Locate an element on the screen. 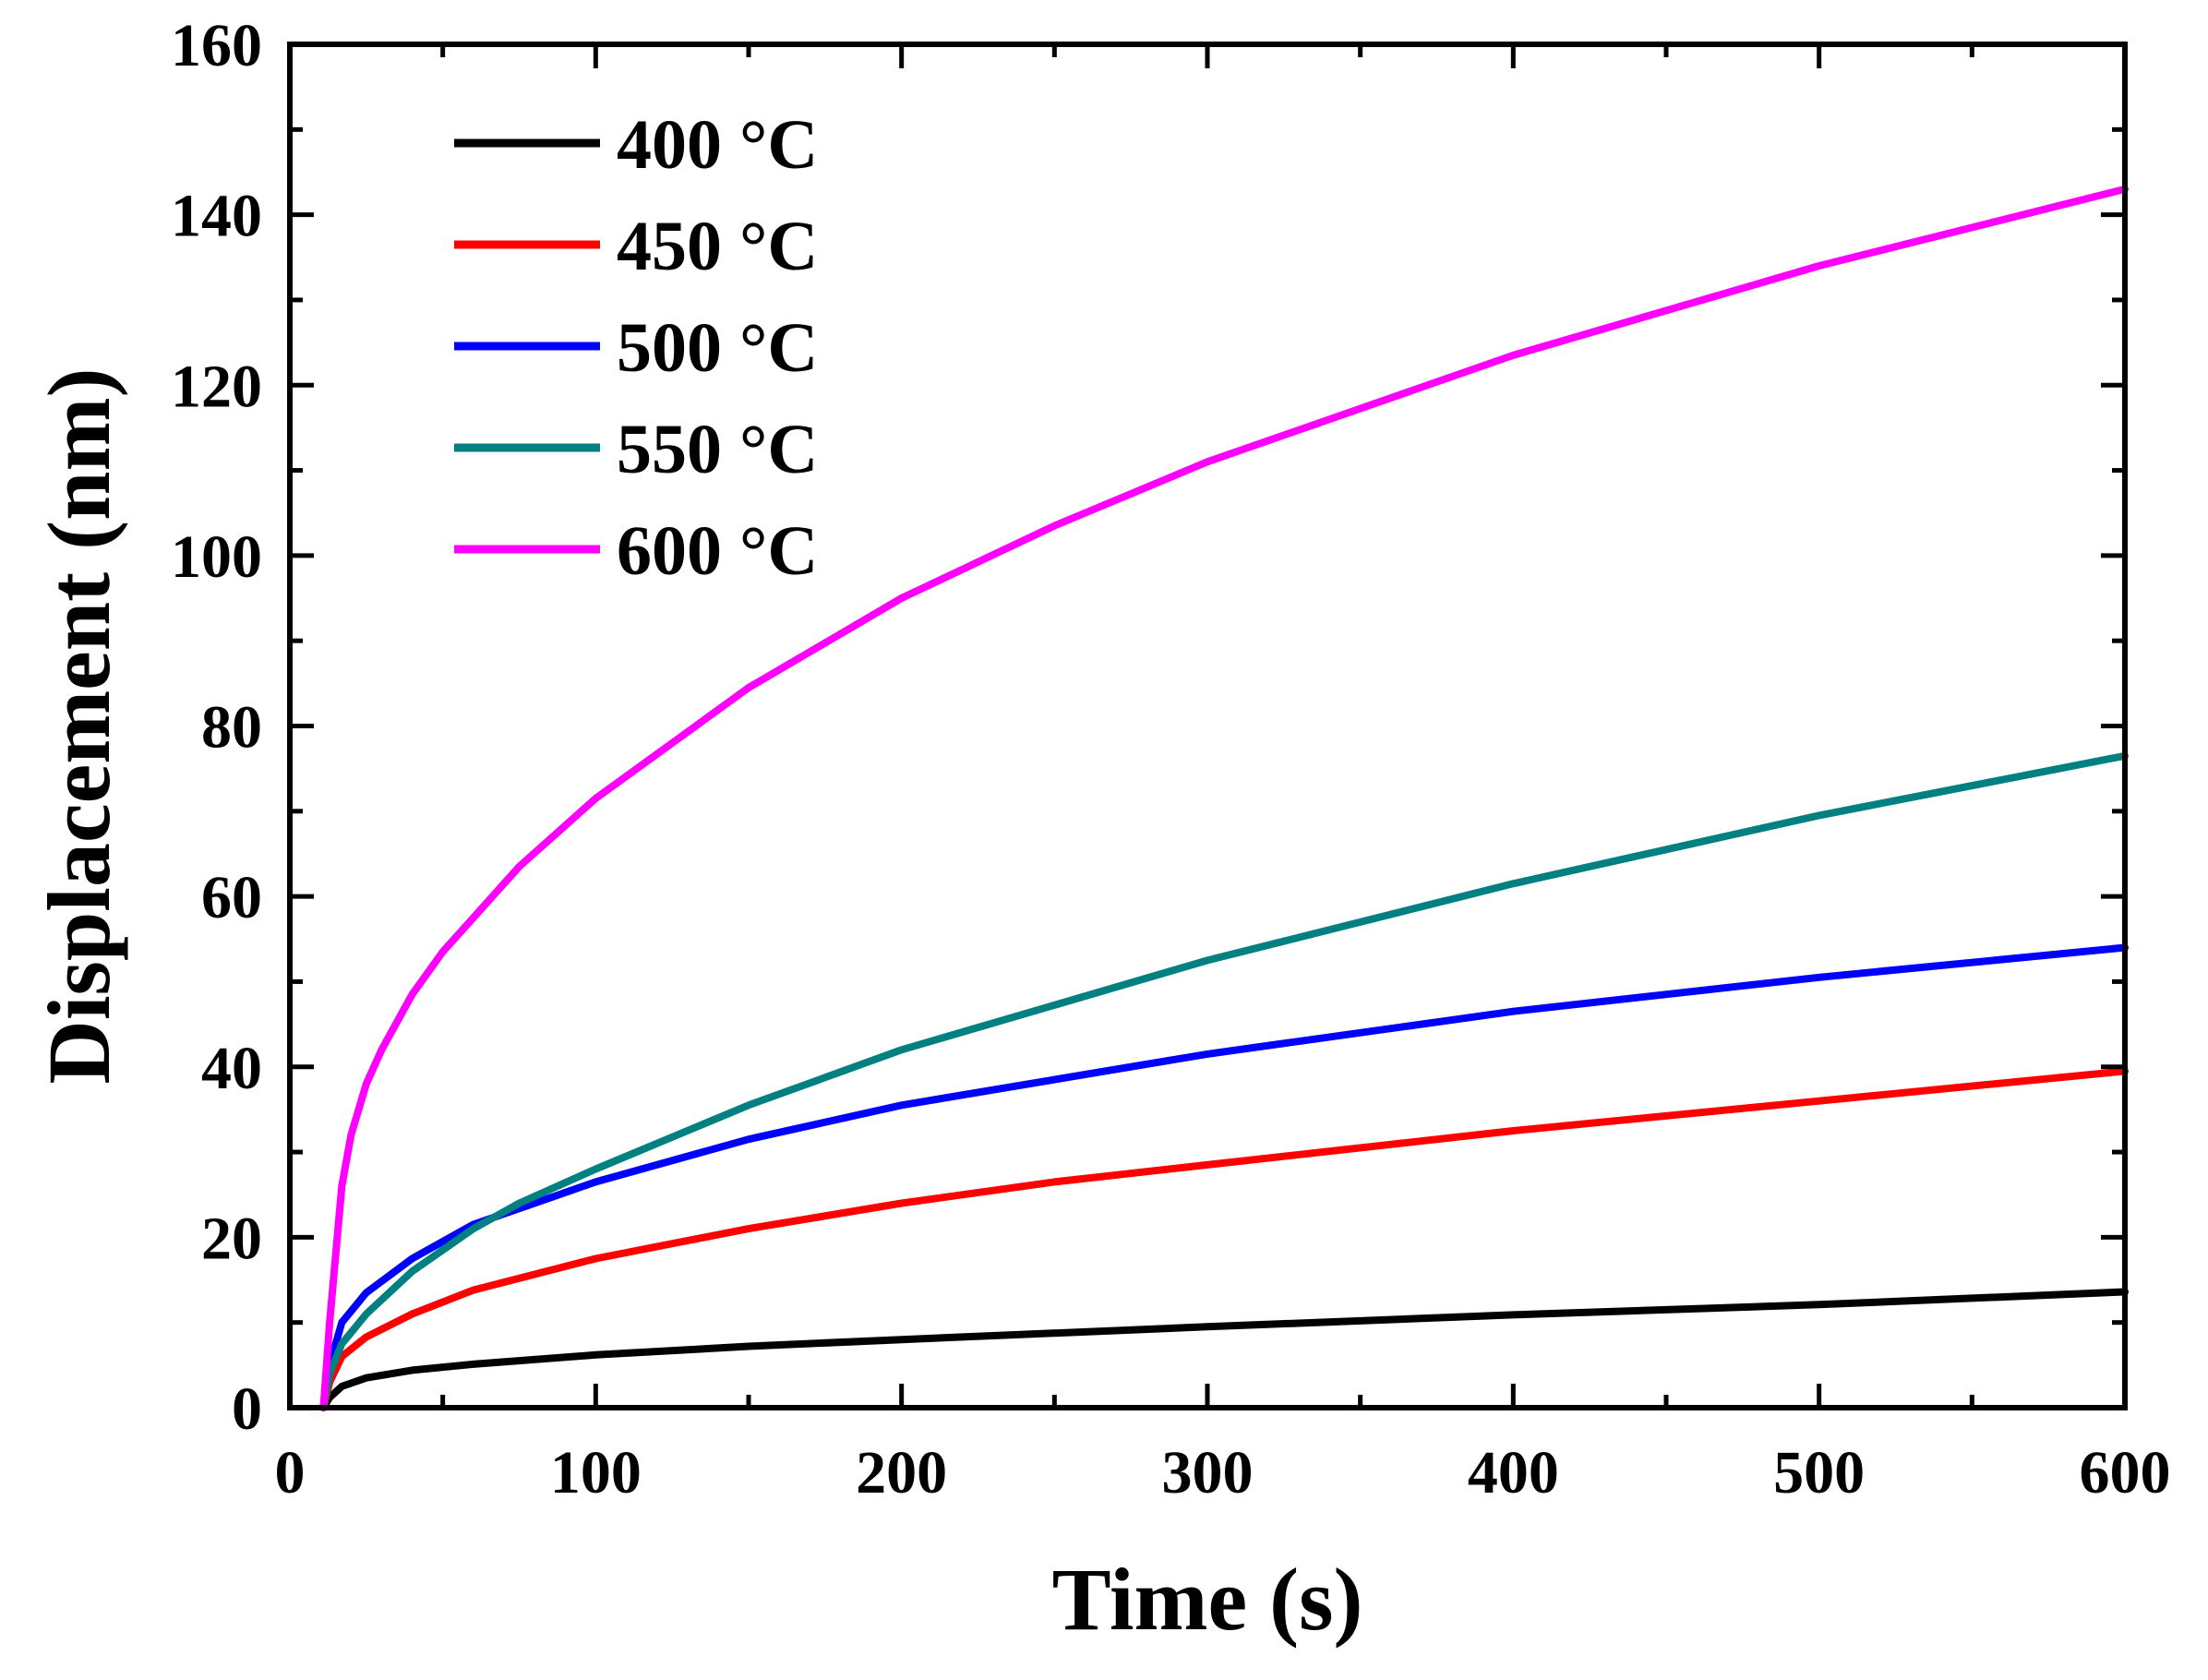 Image resolution: width=2208 pixels, height=1680 pixels. y-tick-label: 120 is located at coordinates (216, 386).